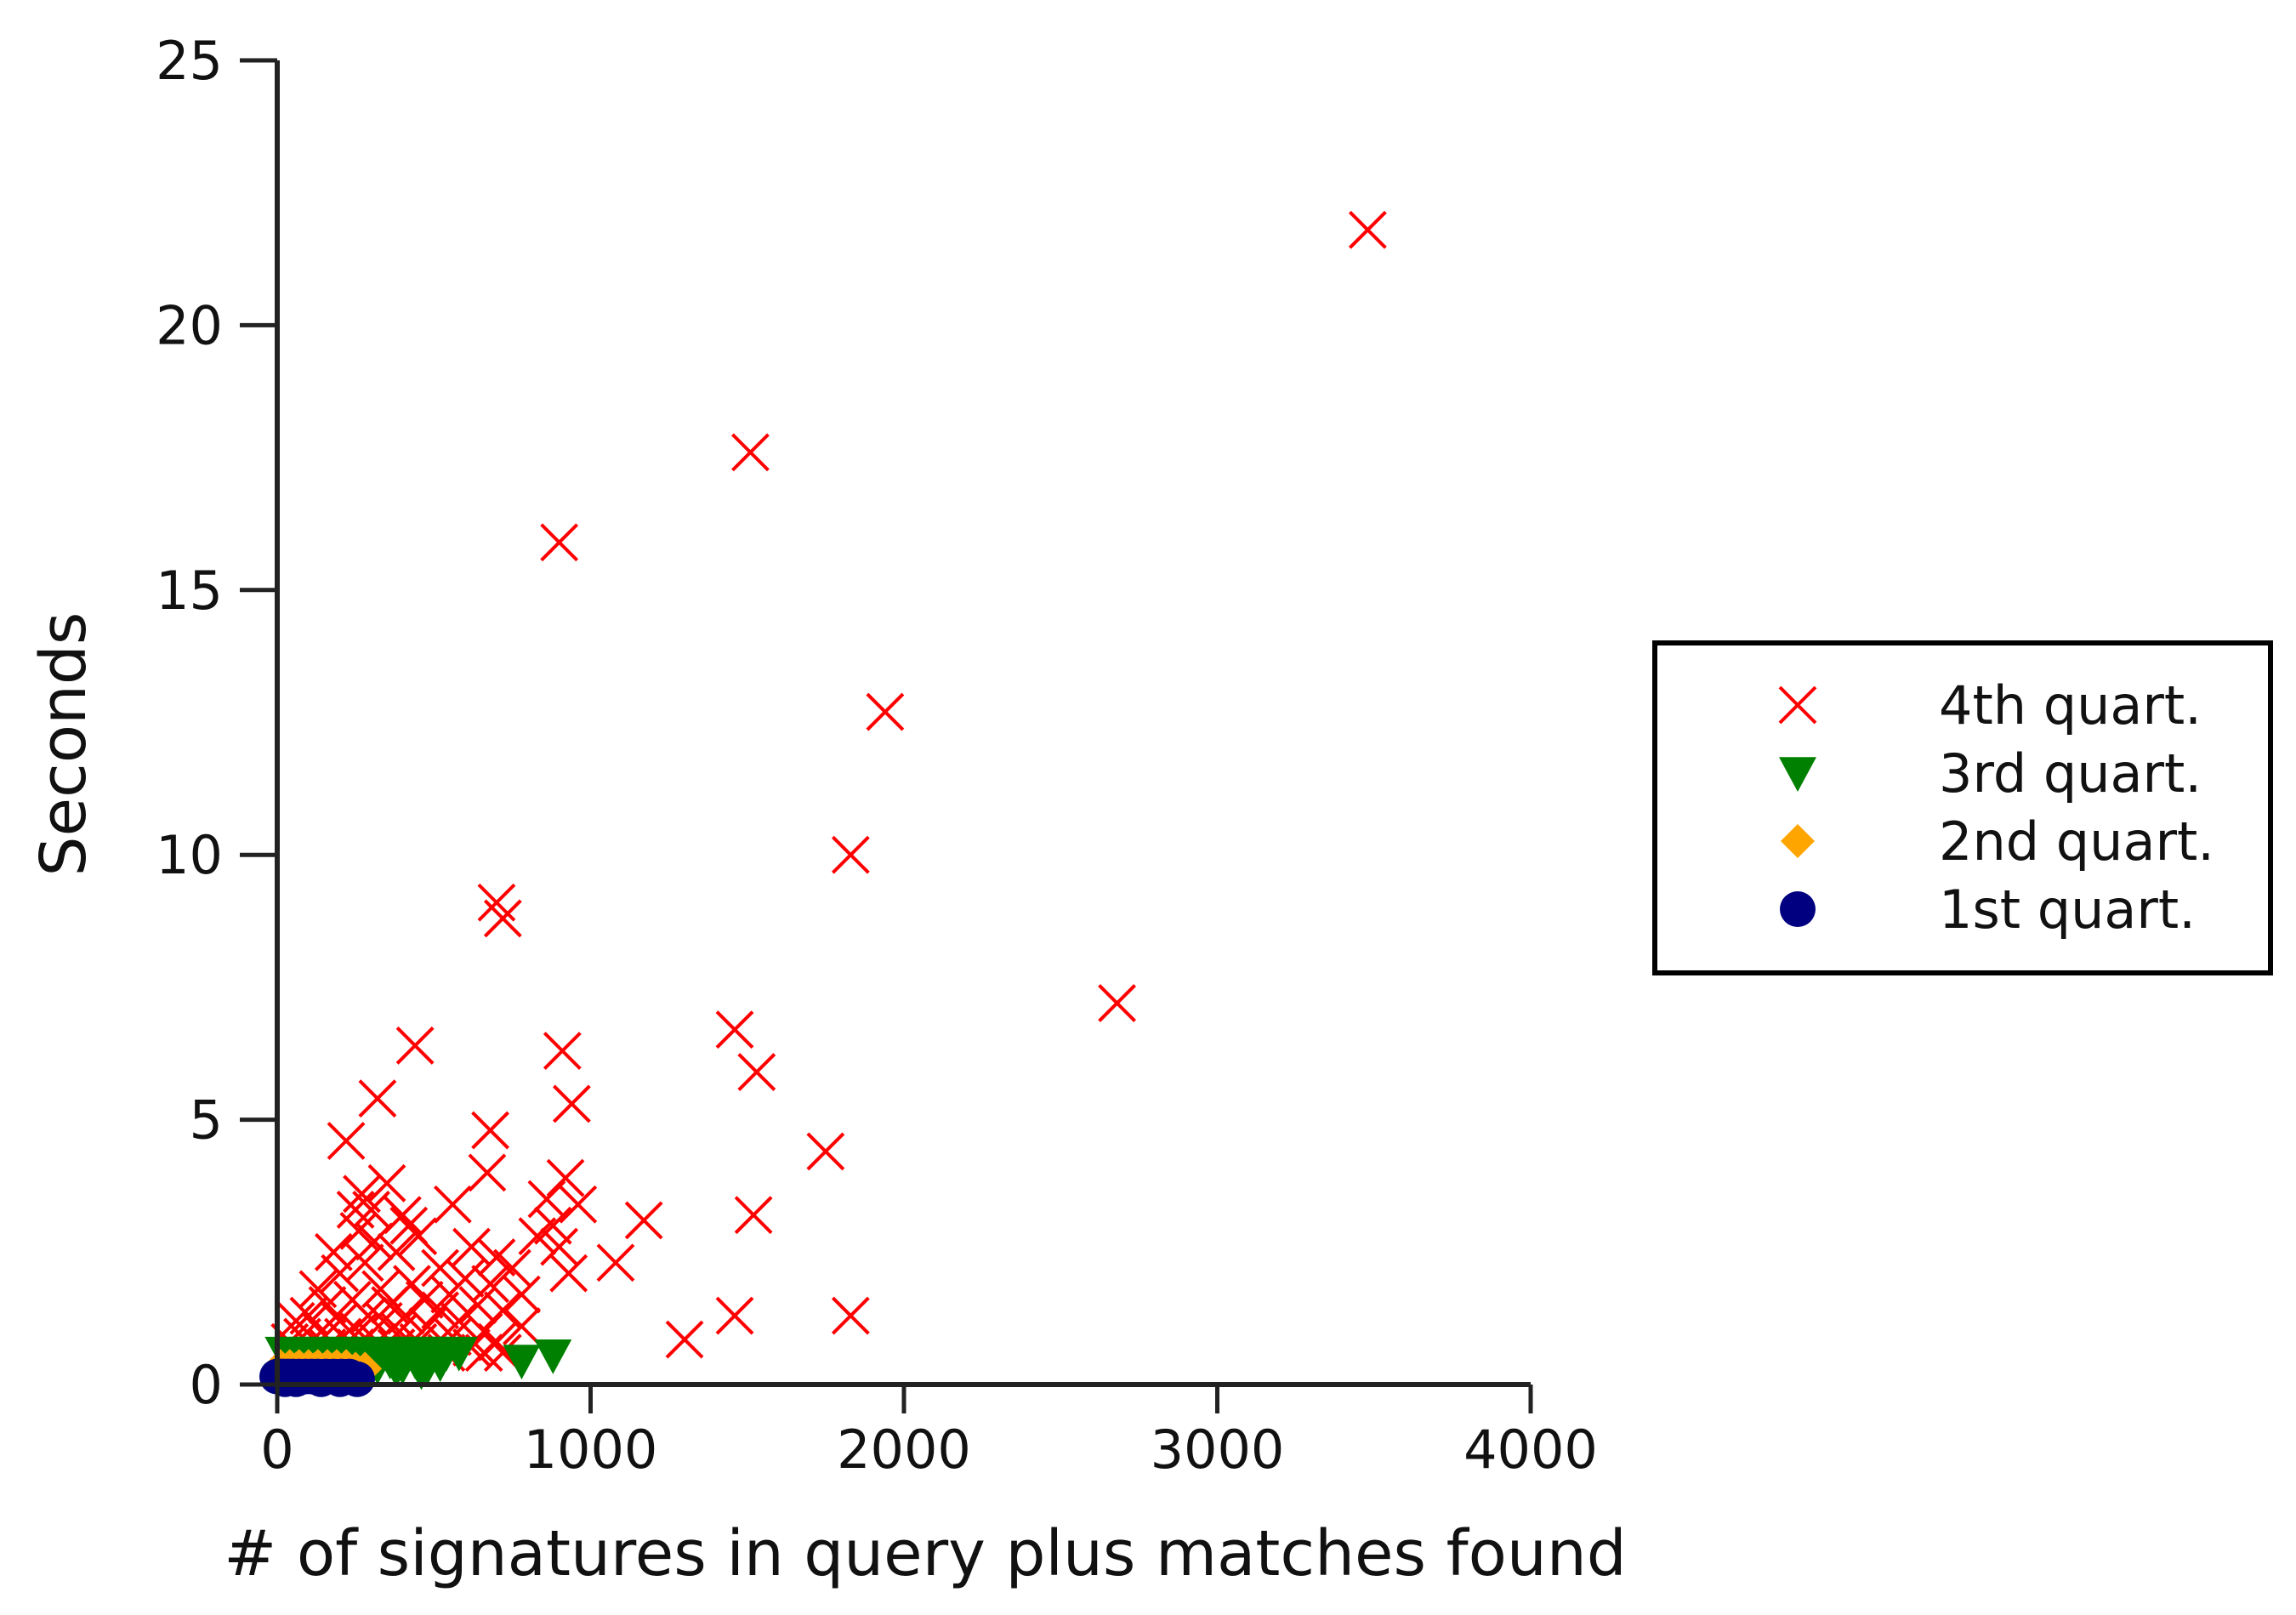 The width and height of the screenshot is (2296, 1615). Describe the element at coordinates (2067, 910) in the screenshot. I see `legend-label: 1st quart.` at that location.